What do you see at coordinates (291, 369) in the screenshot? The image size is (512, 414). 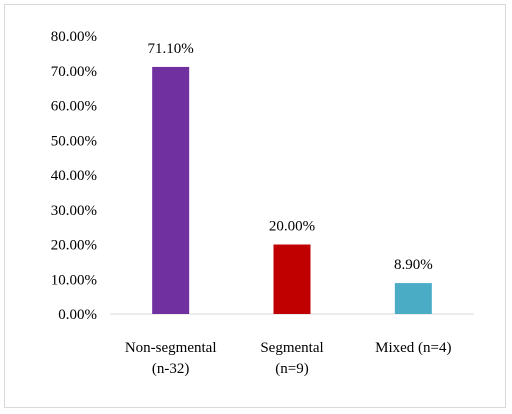 I see `category-label: (n=9)` at bounding box center [291, 369].